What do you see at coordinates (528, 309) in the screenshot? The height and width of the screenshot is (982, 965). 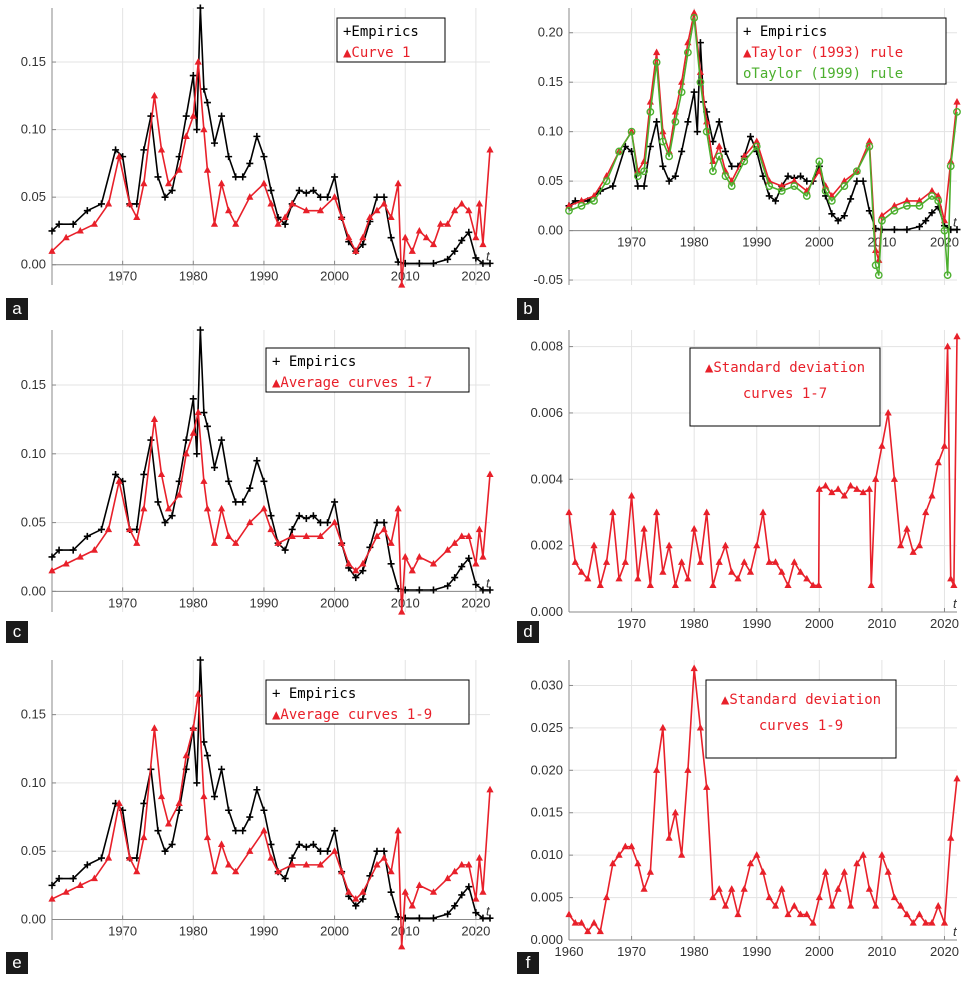 I see `panel-label-b: b` at bounding box center [528, 309].